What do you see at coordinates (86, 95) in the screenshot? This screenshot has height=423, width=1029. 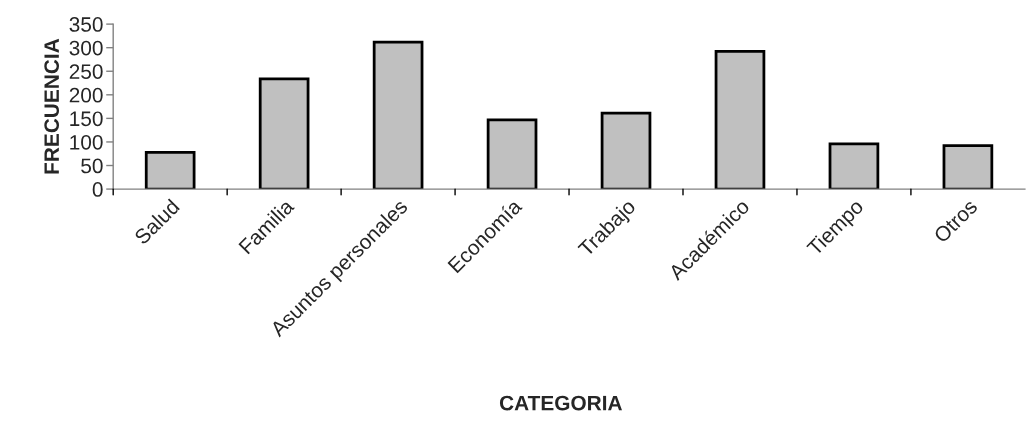 I see `y-tick-label: 200` at bounding box center [86, 95].